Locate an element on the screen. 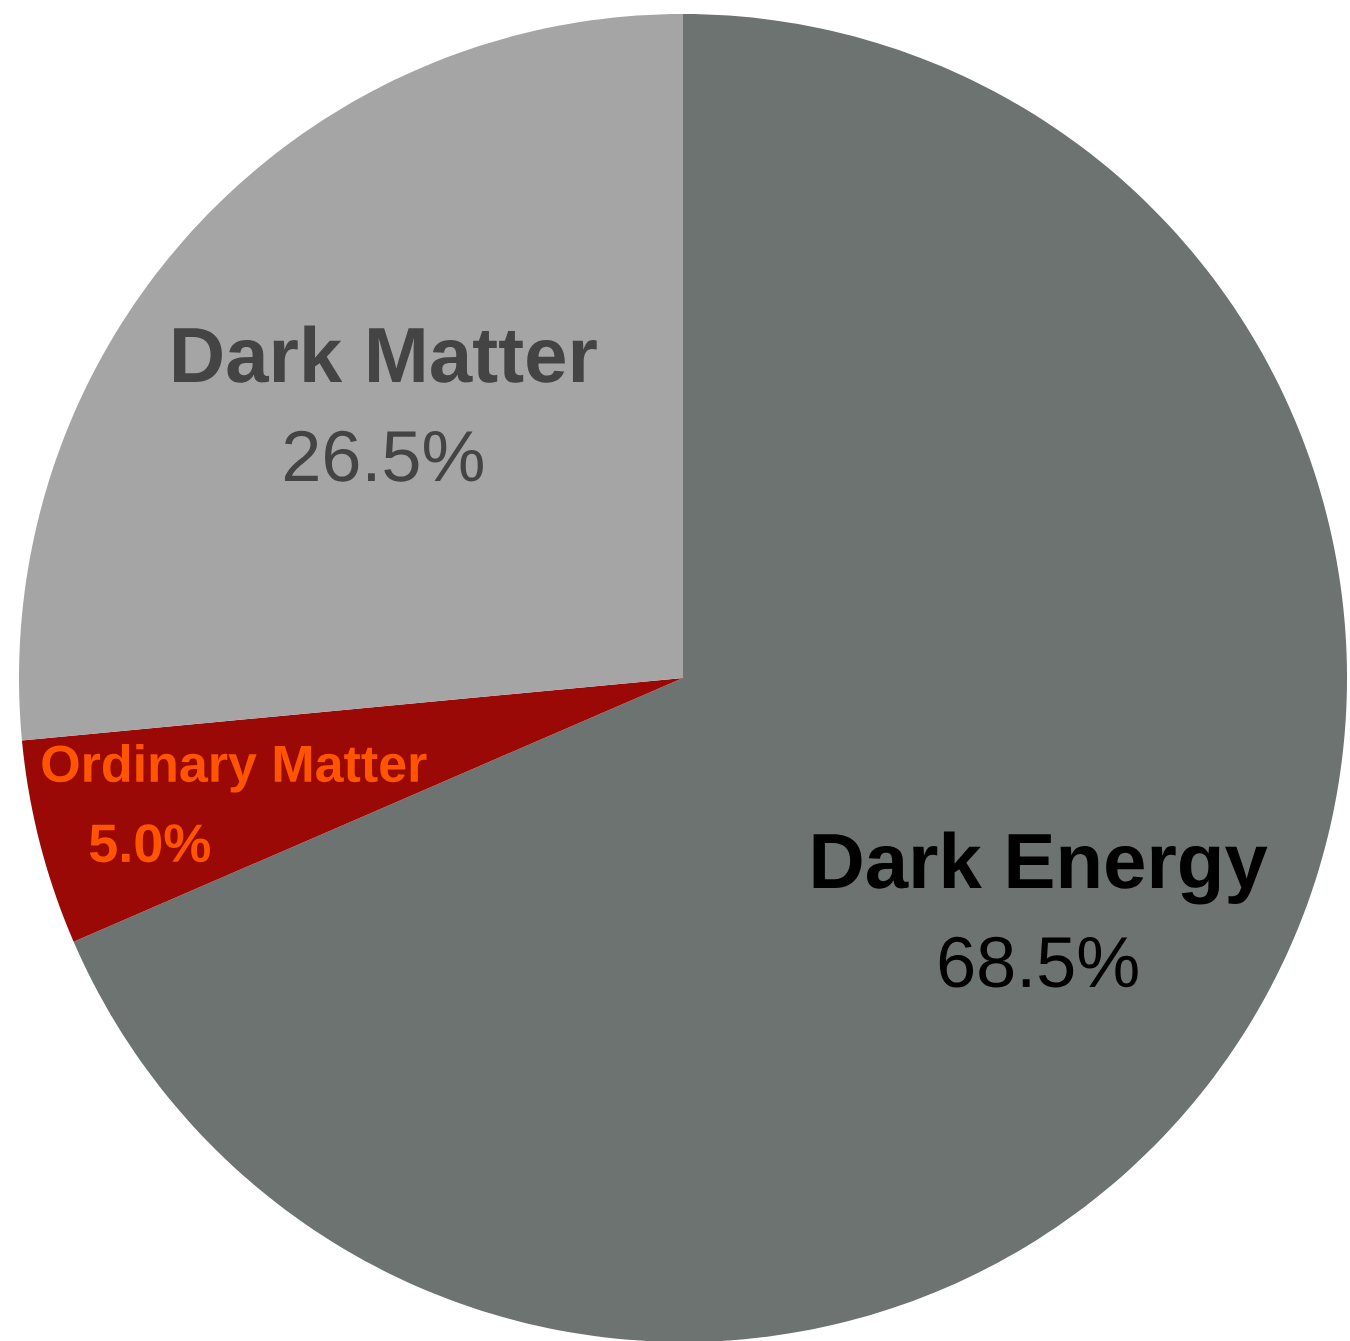 The image size is (1350, 1341). data-label: 26.5% is located at coordinates (383, 456).